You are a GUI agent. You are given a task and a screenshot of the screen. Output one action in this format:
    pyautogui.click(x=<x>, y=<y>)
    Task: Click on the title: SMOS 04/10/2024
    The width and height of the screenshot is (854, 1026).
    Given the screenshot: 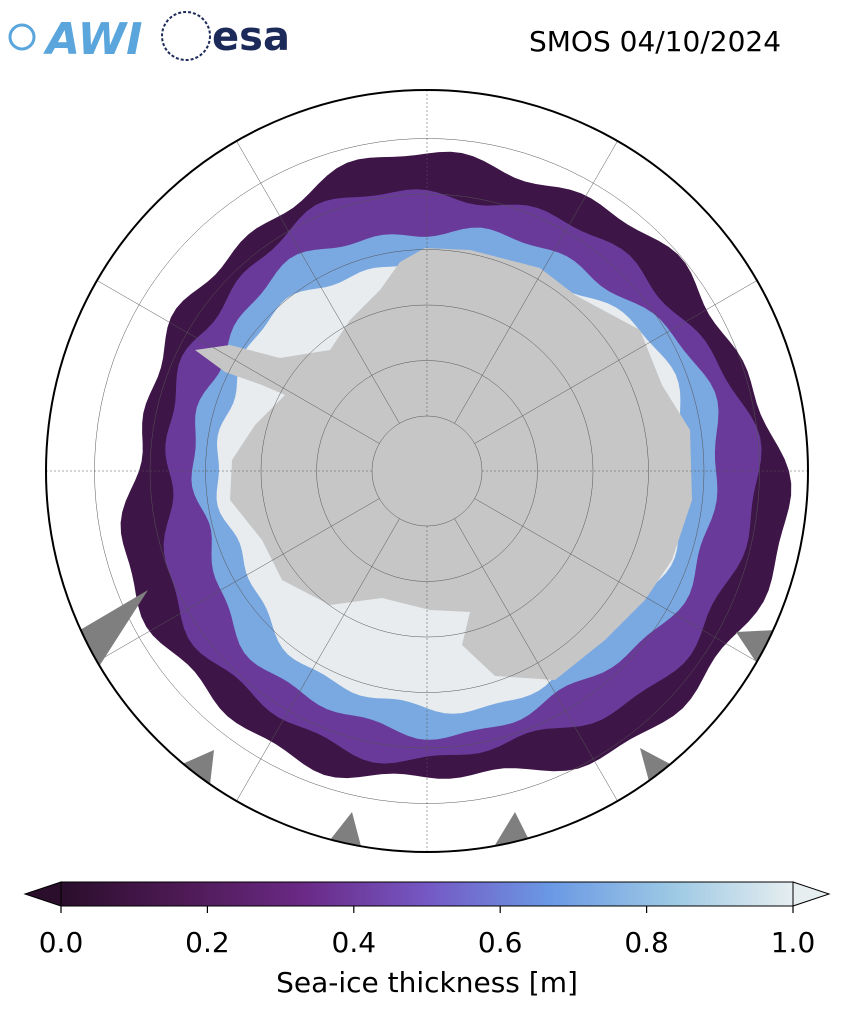 What is the action you would take?
    pyautogui.click(x=655, y=41)
    